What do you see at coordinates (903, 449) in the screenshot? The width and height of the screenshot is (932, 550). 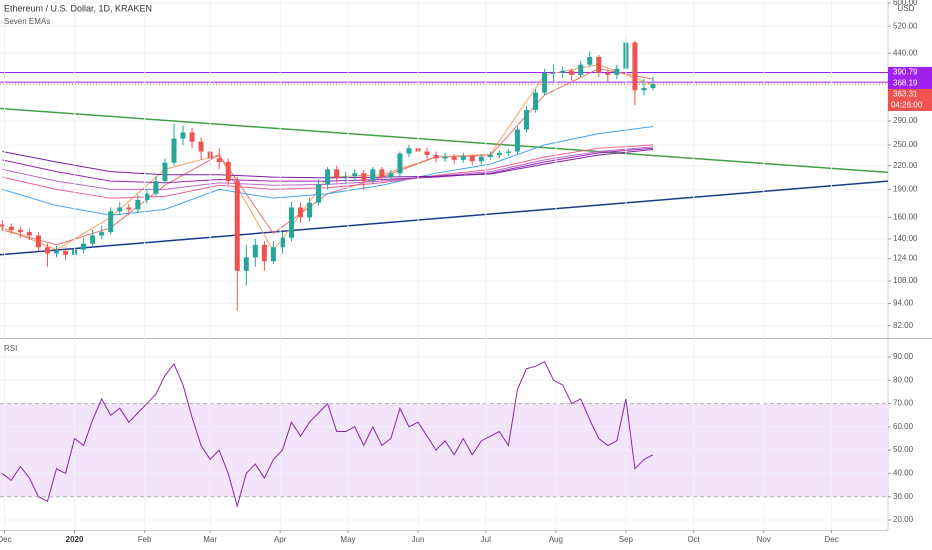 I see `y-tick-label: 50.00` at bounding box center [903, 449].